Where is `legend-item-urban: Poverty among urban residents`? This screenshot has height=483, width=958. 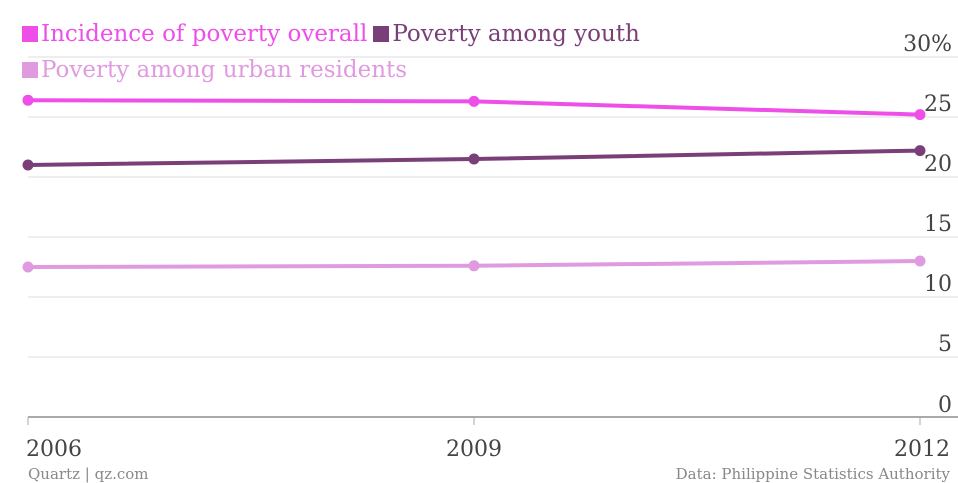 legend-item-urban: Poverty among urban residents is located at coordinates (214, 70).